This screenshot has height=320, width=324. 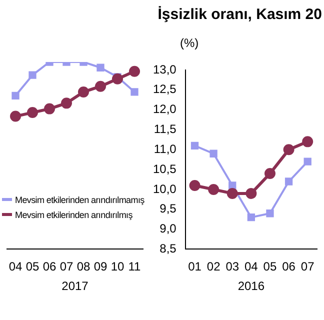 What do you see at coordinates (164, 89) in the screenshot?
I see `y-tick-label: 12,5` at bounding box center [164, 89].